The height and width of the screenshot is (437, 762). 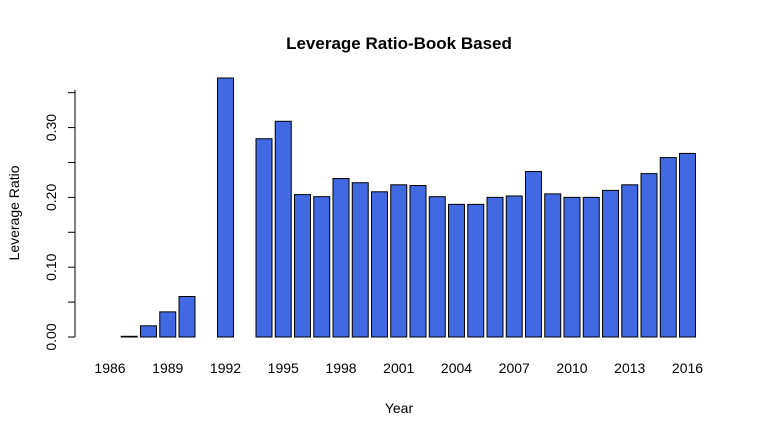 I want to click on y-tick-label: 0.10, so click(x=51, y=266).